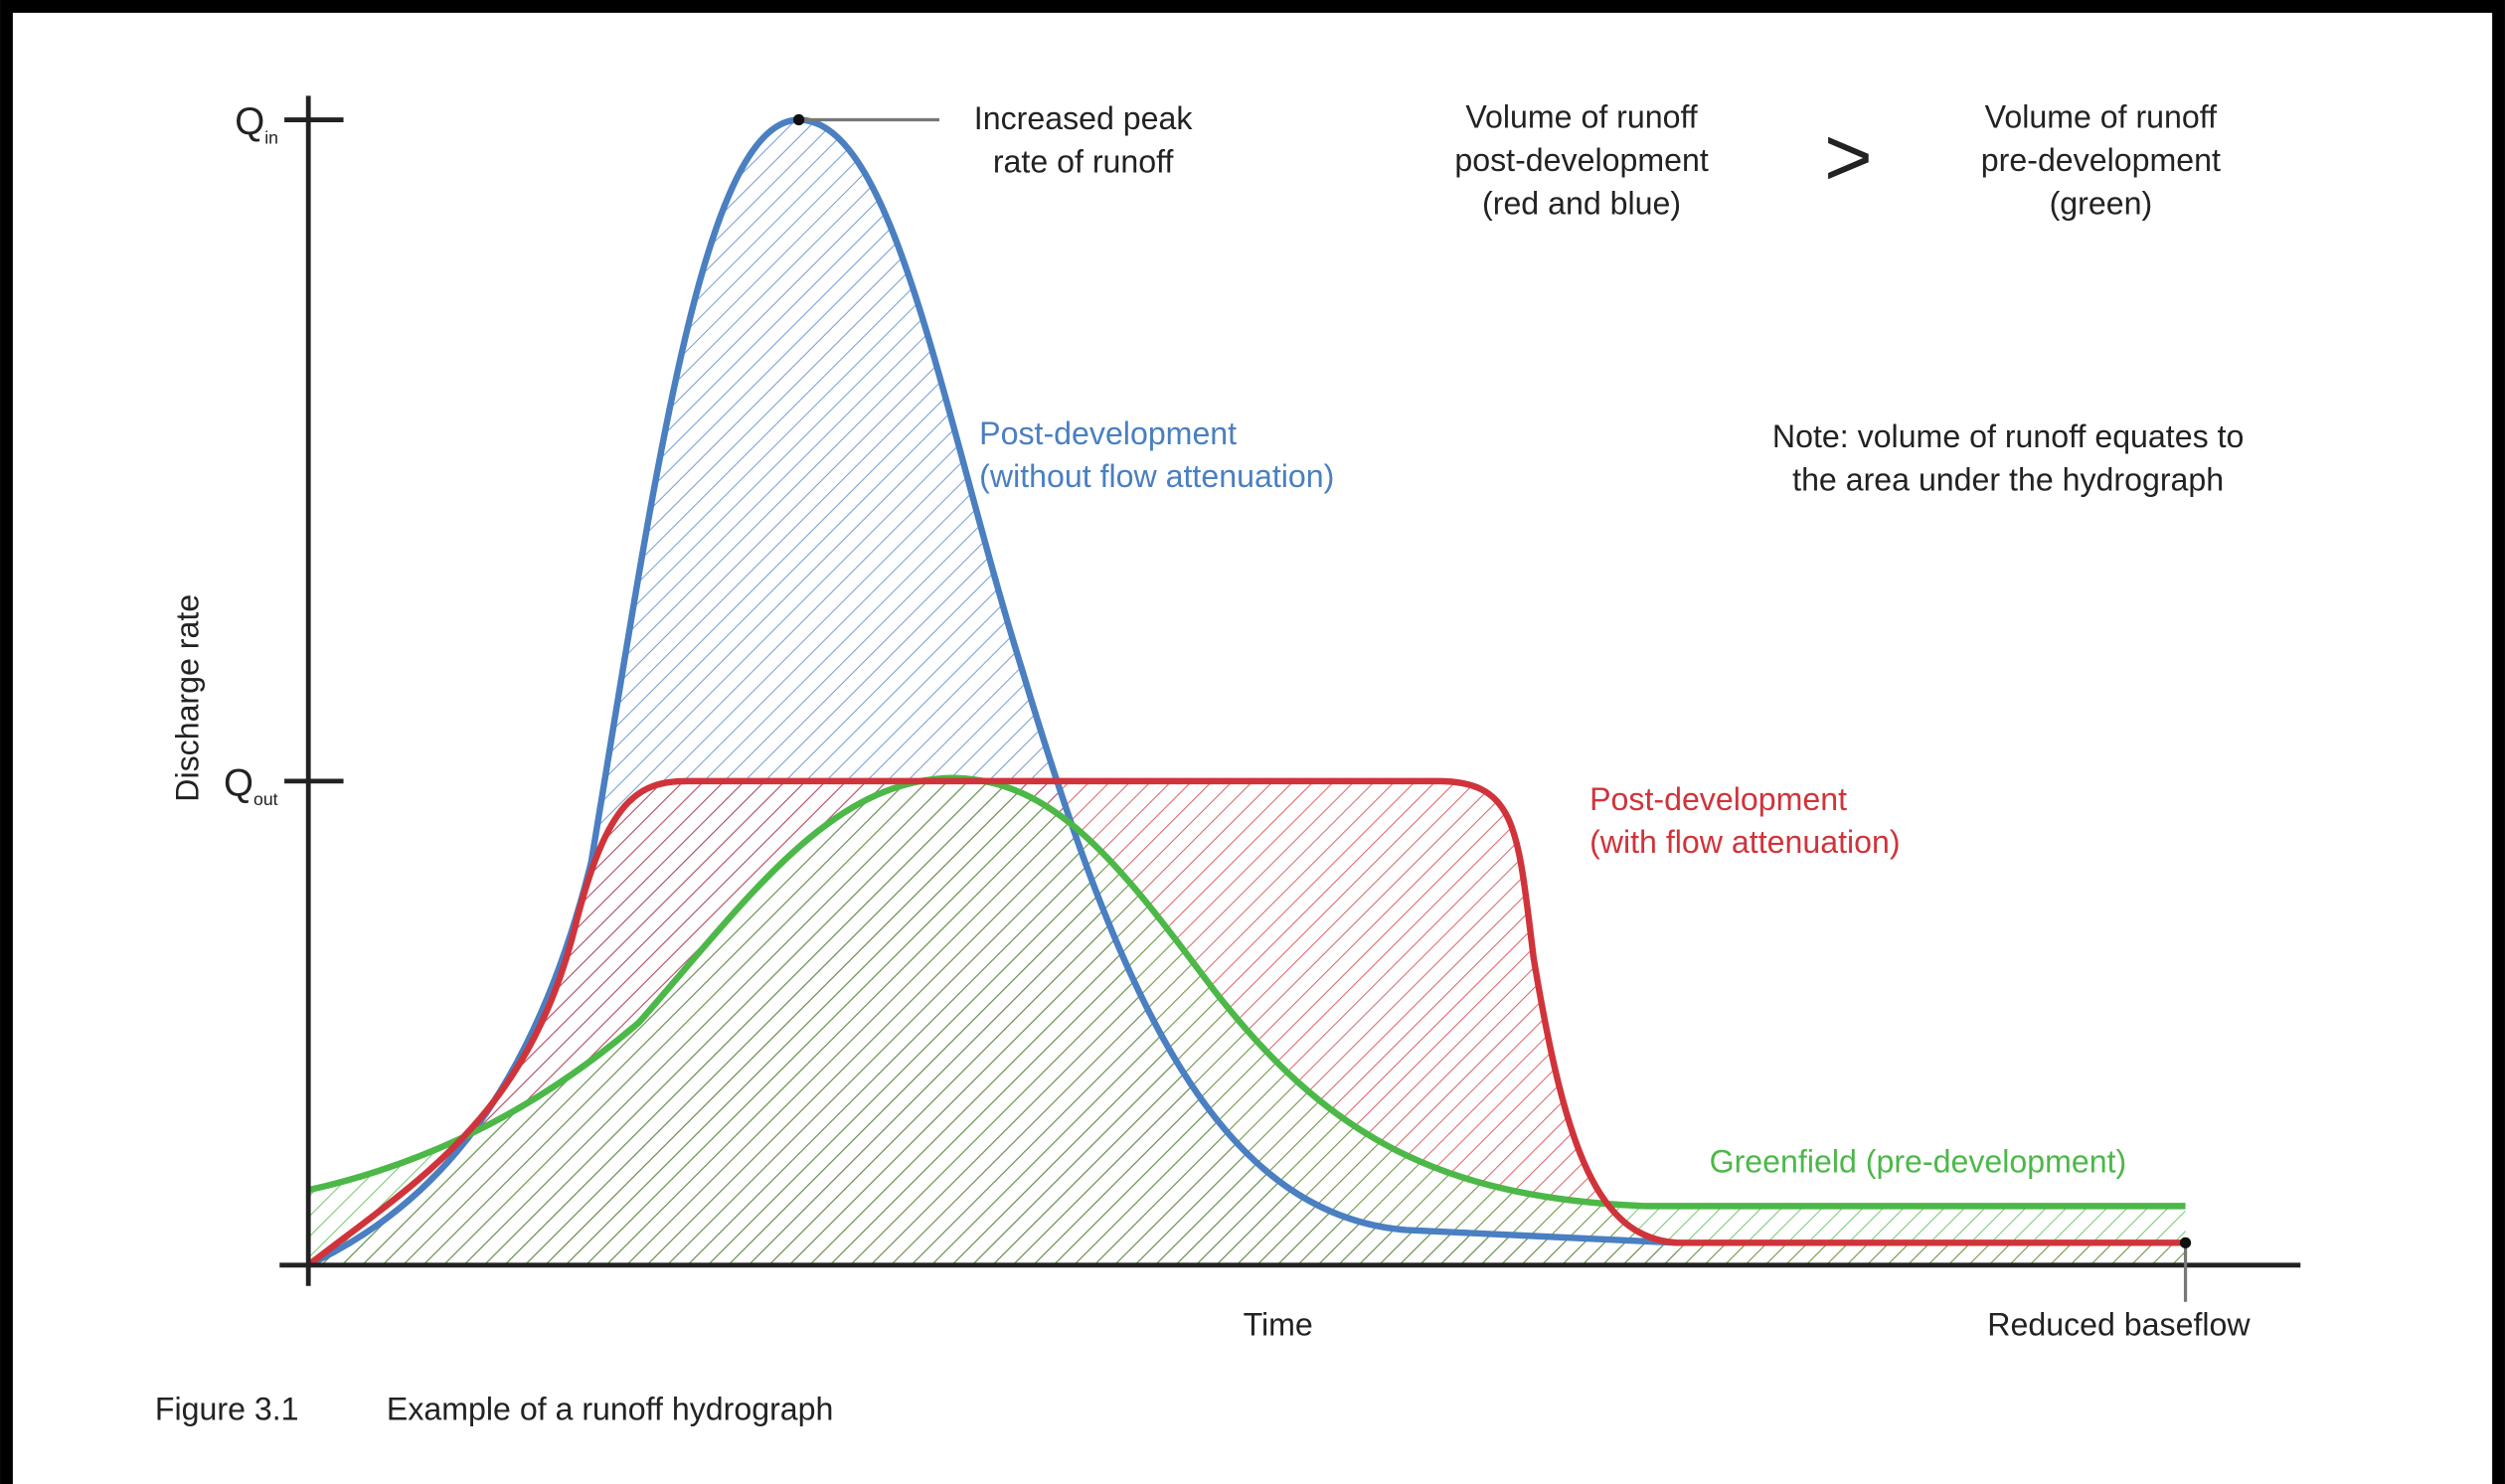  What do you see at coordinates (798, 119) in the screenshot?
I see `peak-dot` at bounding box center [798, 119].